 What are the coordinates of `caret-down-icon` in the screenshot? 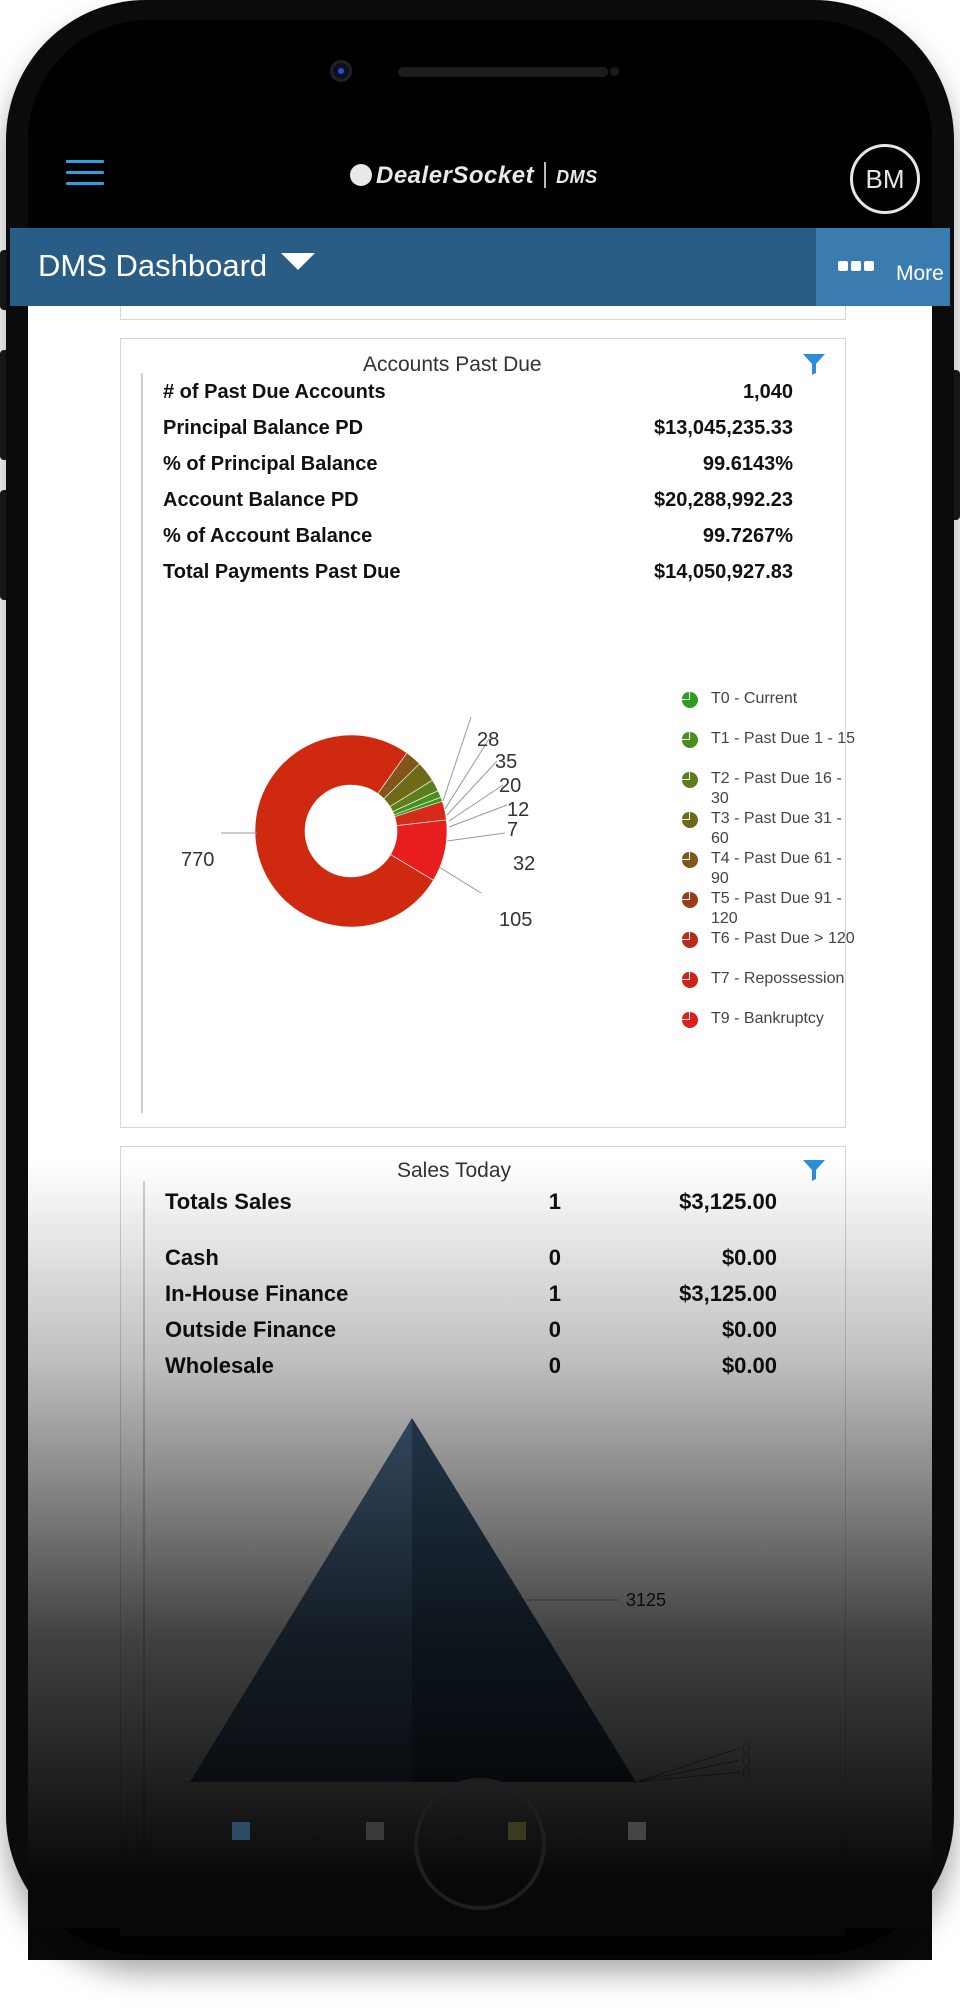 It's located at (298, 261).